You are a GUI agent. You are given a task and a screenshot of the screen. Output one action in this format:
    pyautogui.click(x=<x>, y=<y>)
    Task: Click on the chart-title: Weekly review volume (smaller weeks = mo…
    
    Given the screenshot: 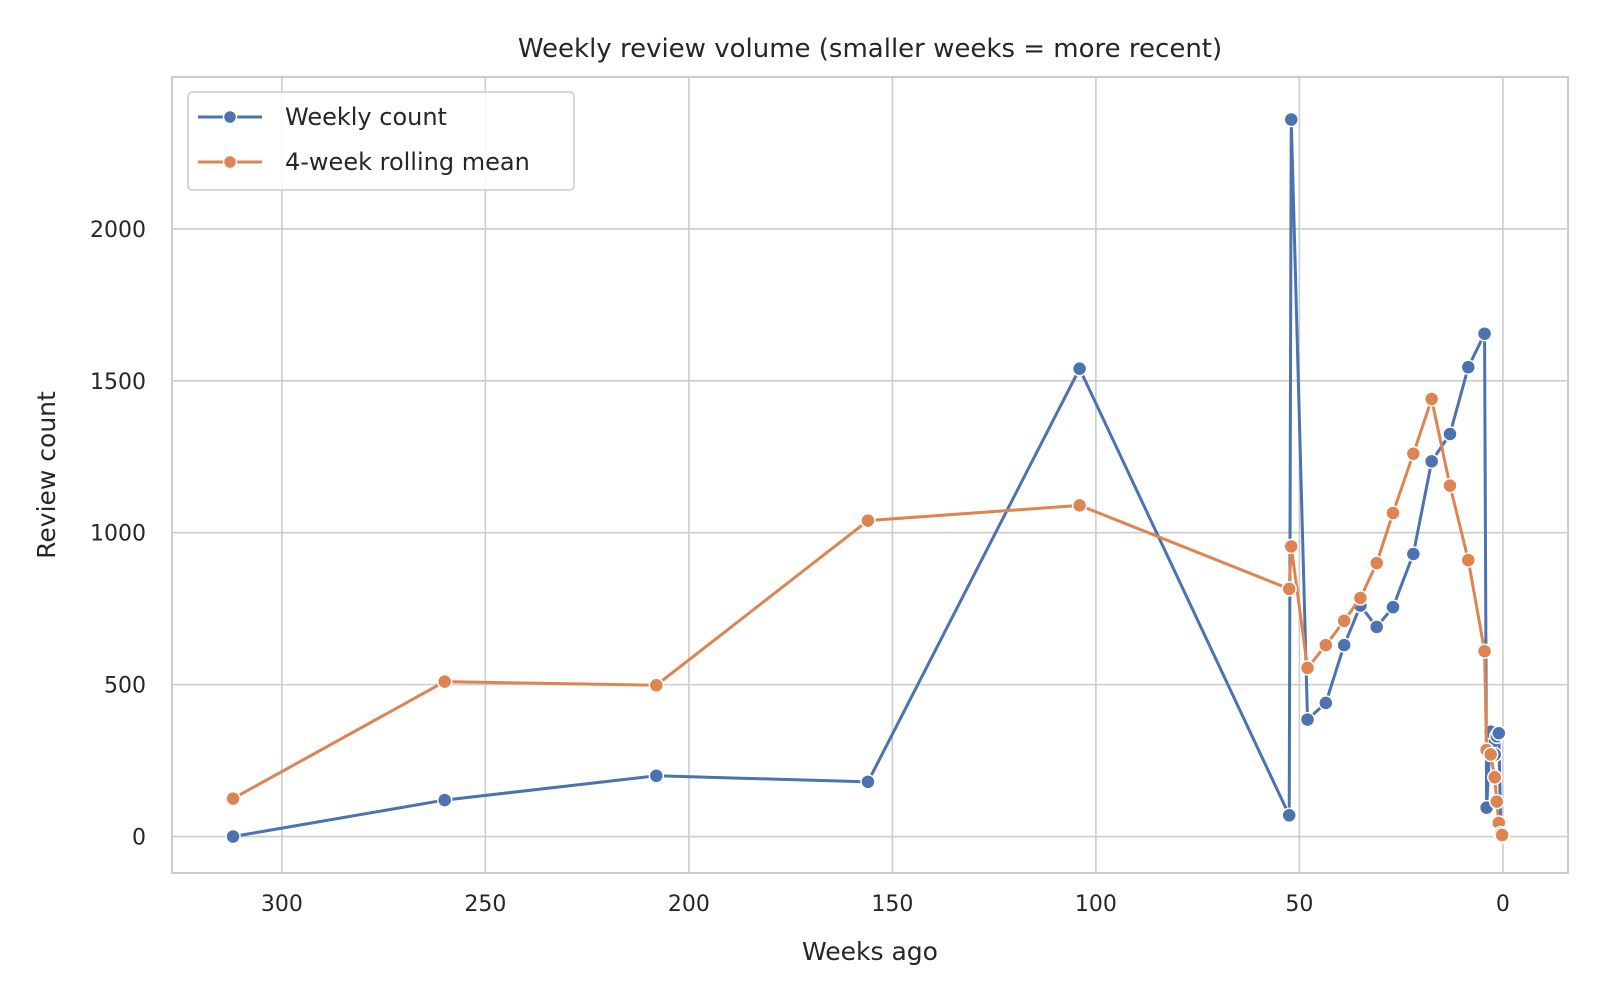 What is the action you would take?
    pyautogui.click(x=870, y=49)
    